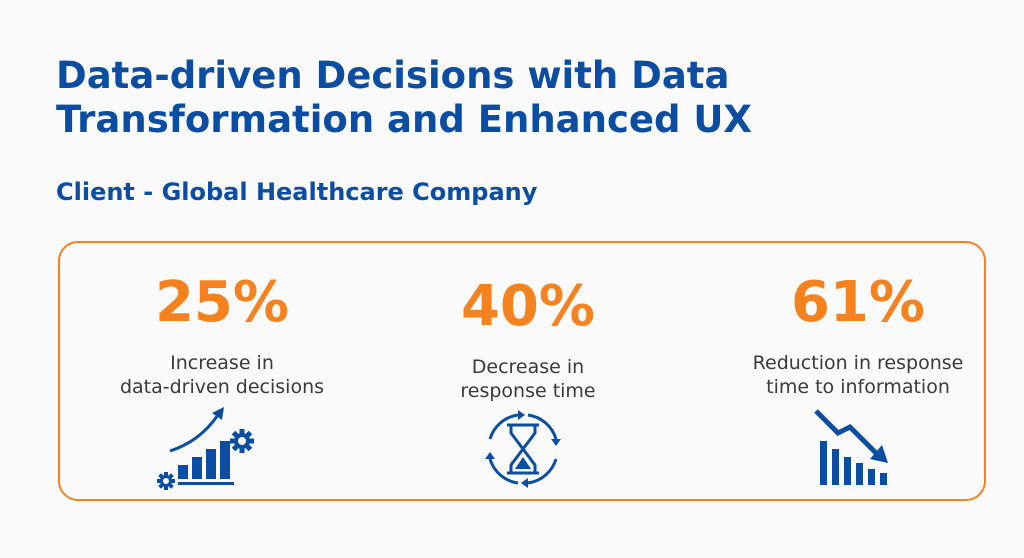  I want to click on stat-description: Increase in data-driven decisions, so click(222, 375).